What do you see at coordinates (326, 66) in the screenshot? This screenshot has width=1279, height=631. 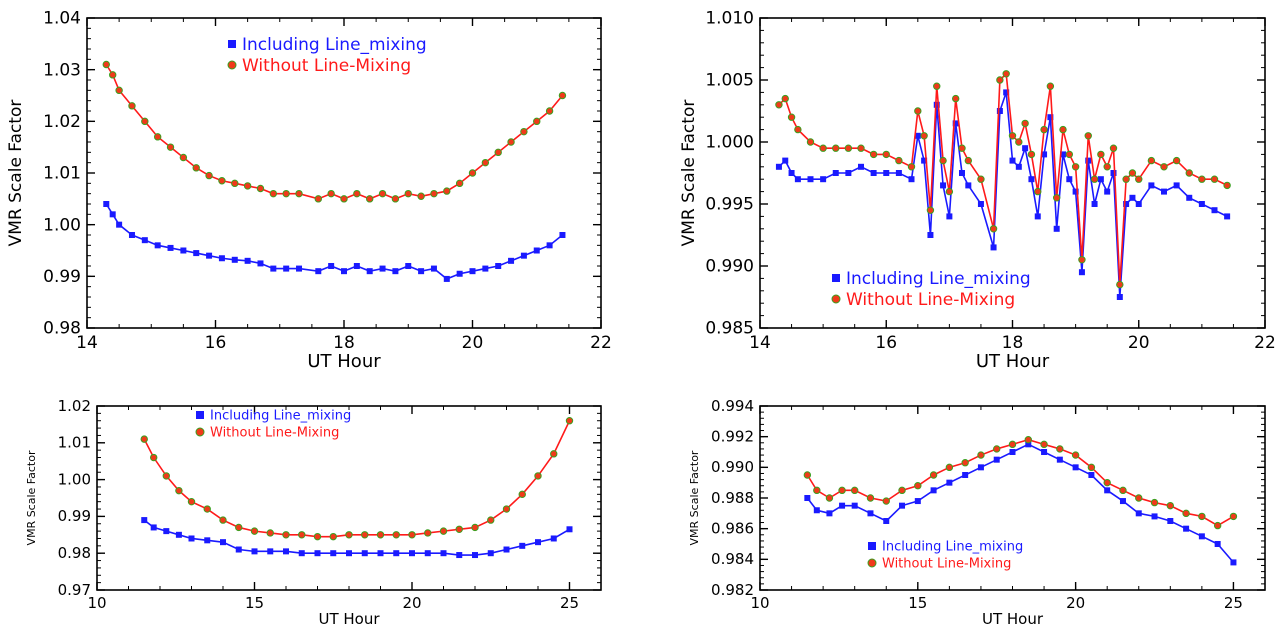 I see `legend-label-without: Without Line-Mixing` at bounding box center [326, 66].